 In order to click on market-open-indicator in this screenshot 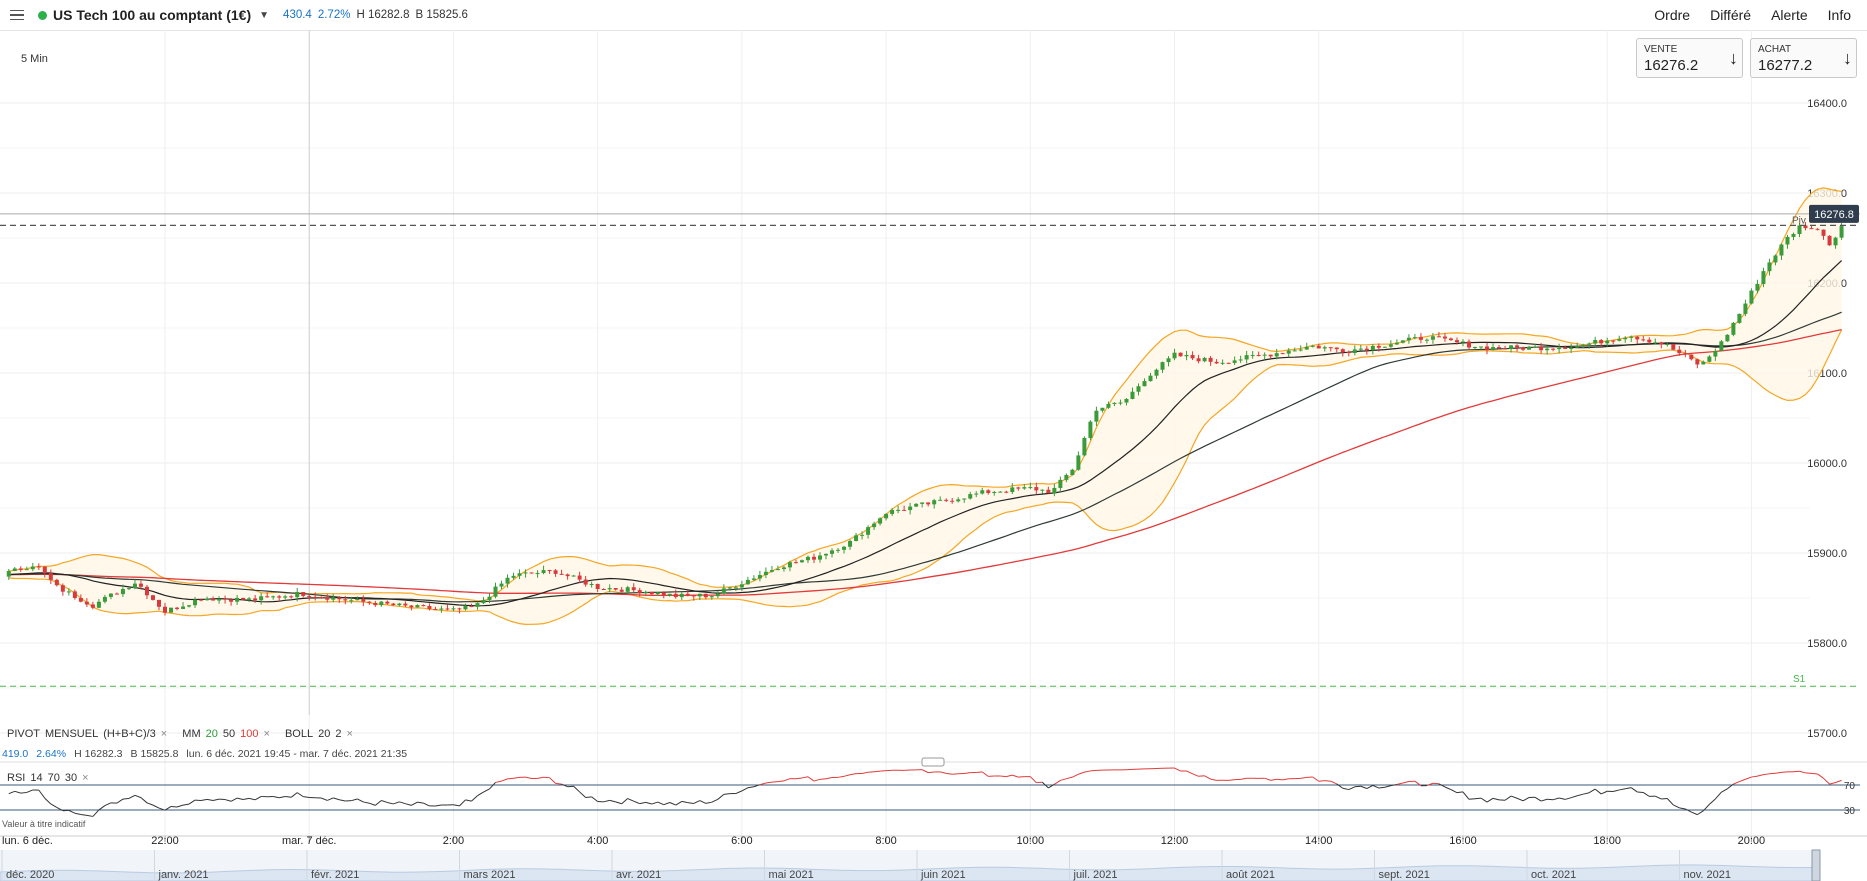, I will do `click(42, 15)`.